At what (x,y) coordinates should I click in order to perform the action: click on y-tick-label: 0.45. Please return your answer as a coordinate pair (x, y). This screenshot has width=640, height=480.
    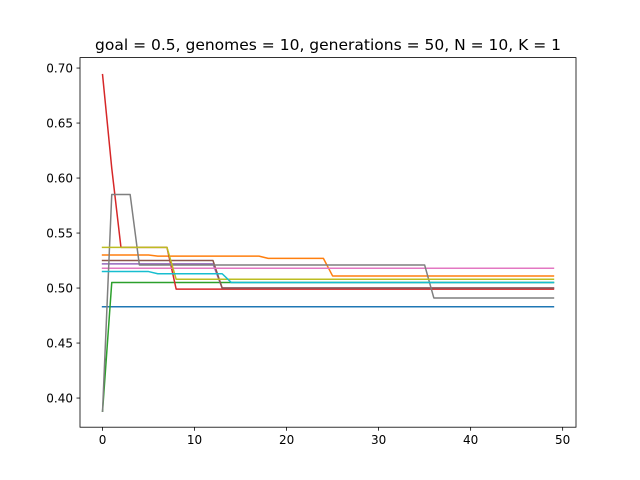
    Looking at the image, I should click on (59, 343).